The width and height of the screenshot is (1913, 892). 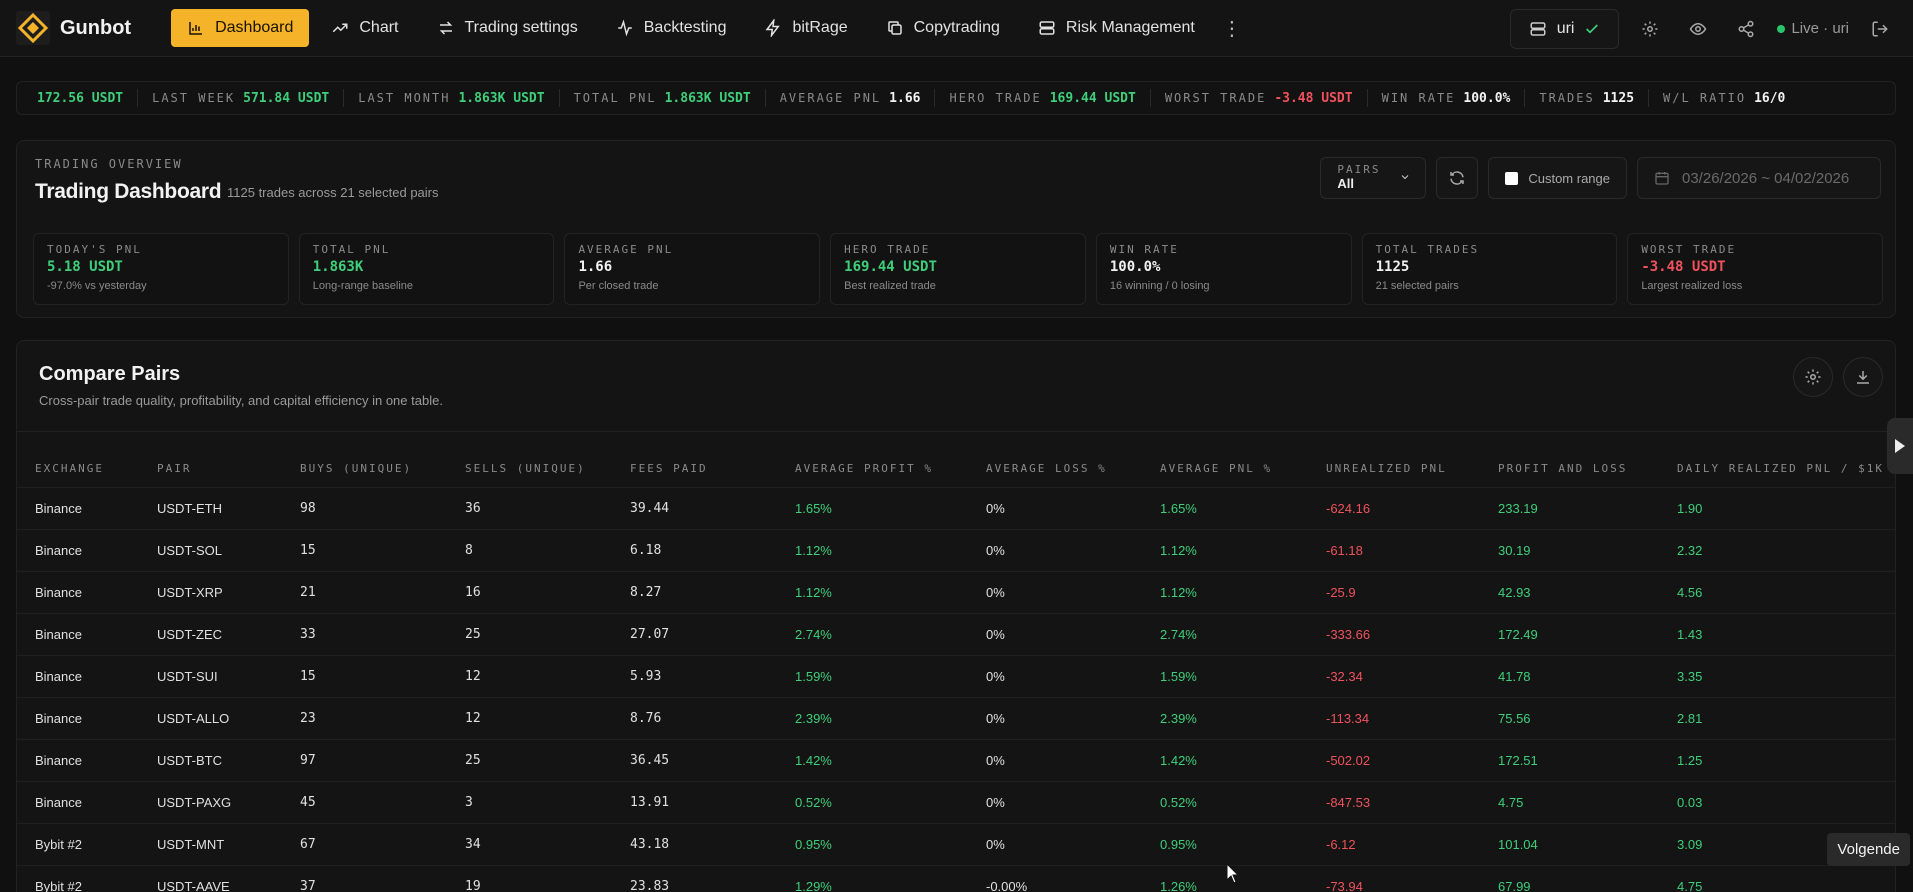 What do you see at coordinates (694, 717) in the screenshot?
I see `cell-fees: 8.76` at bounding box center [694, 717].